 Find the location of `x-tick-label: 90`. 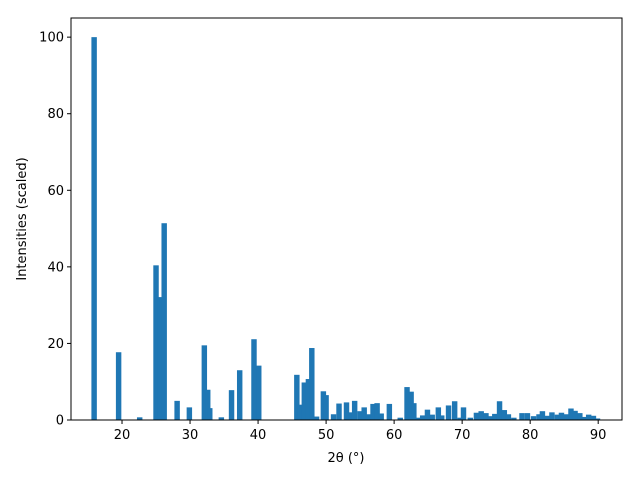

x-tick-label: 90 is located at coordinates (598, 435).